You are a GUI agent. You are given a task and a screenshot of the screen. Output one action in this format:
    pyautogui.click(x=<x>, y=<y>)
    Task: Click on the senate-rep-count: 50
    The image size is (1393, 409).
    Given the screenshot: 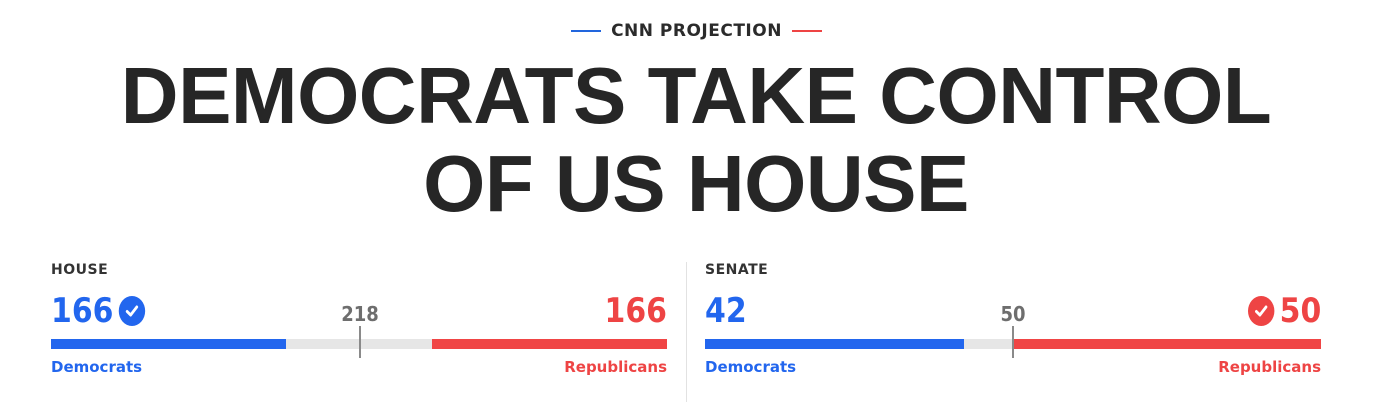 What is the action you would take?
    pyautogui.click(x=1284, y=311)
    